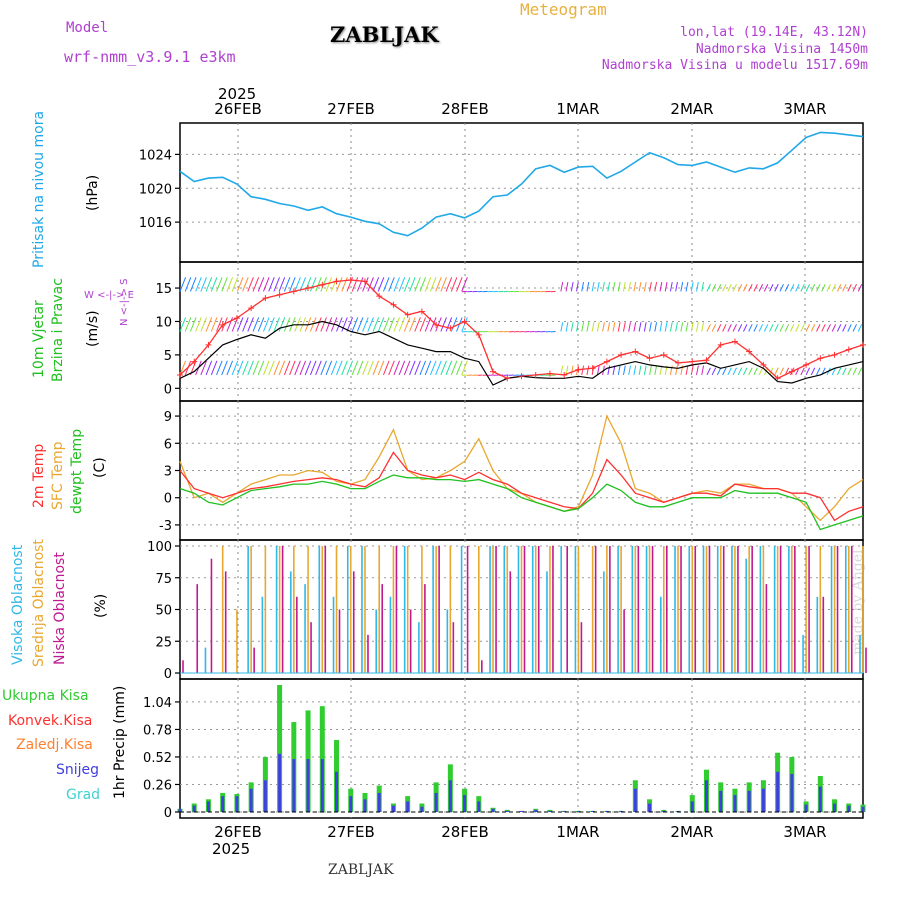 This screenshot has width=900, height=900. What do you see at coordinates (157, 785) in the screenshot?
I see `y-tick-label: 0.26` at bounding box center [157, 785].